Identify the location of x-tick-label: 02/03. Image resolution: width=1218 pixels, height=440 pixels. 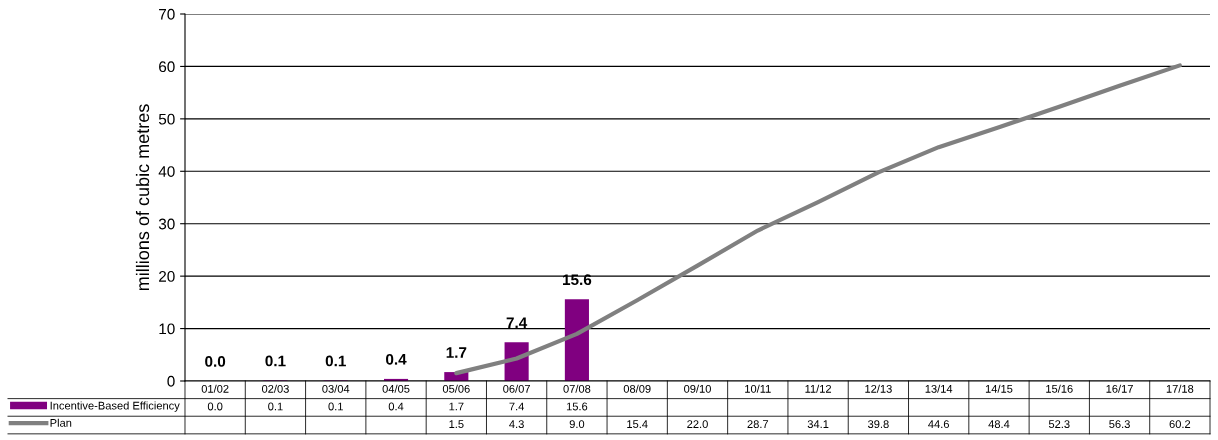
(275, 388).